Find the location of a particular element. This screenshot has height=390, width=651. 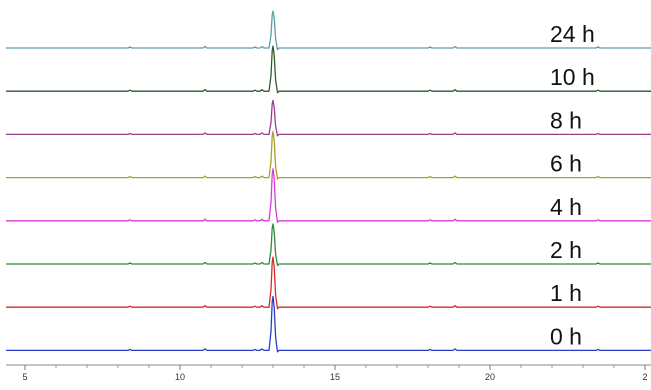

trace-label: 4 h is located at coordinates (566, 207).